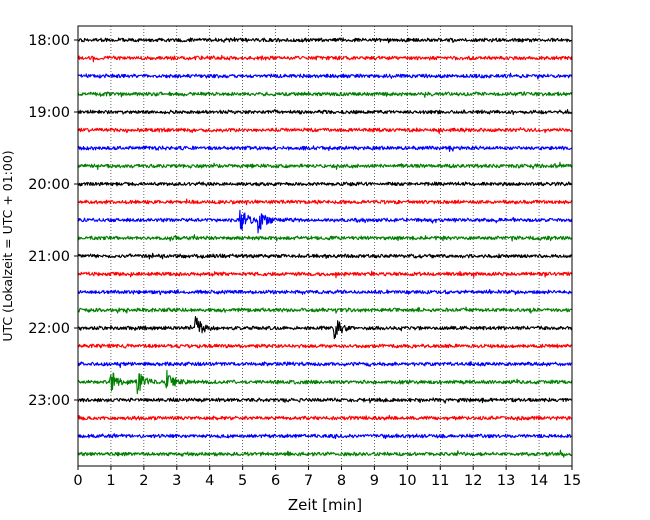  I want to click on y-axis-ticks: 18:00 19:00 20:00 21:00 22:00 23:00, so click(53, 221).